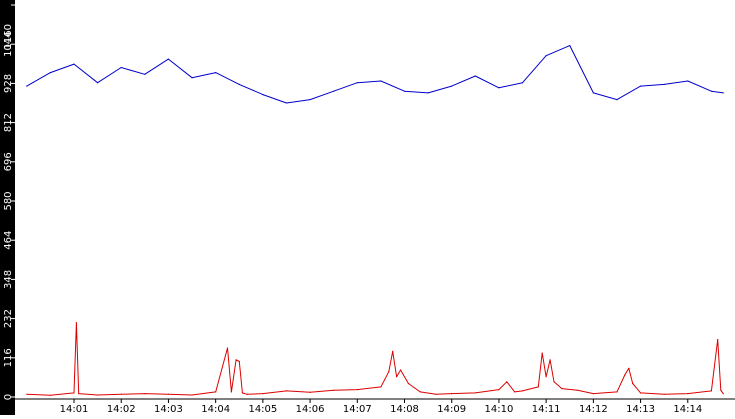 The width and height of the screenshot is (735, 419). Describe the element at coordinates (8, 161) in the screenshot. I see `y-tick-label: 696` at that location.